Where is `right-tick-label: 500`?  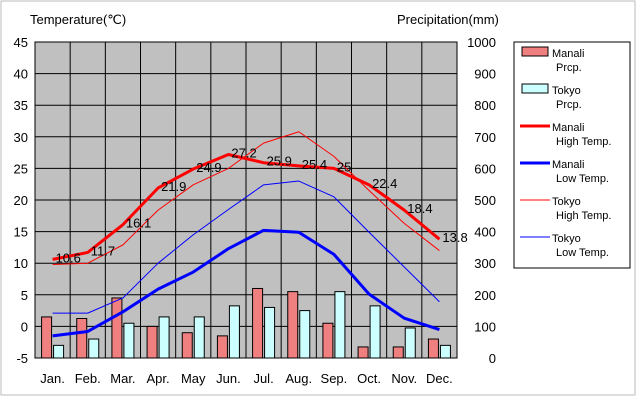 right-tick-label: 500 is located at coordinates (485, 200).